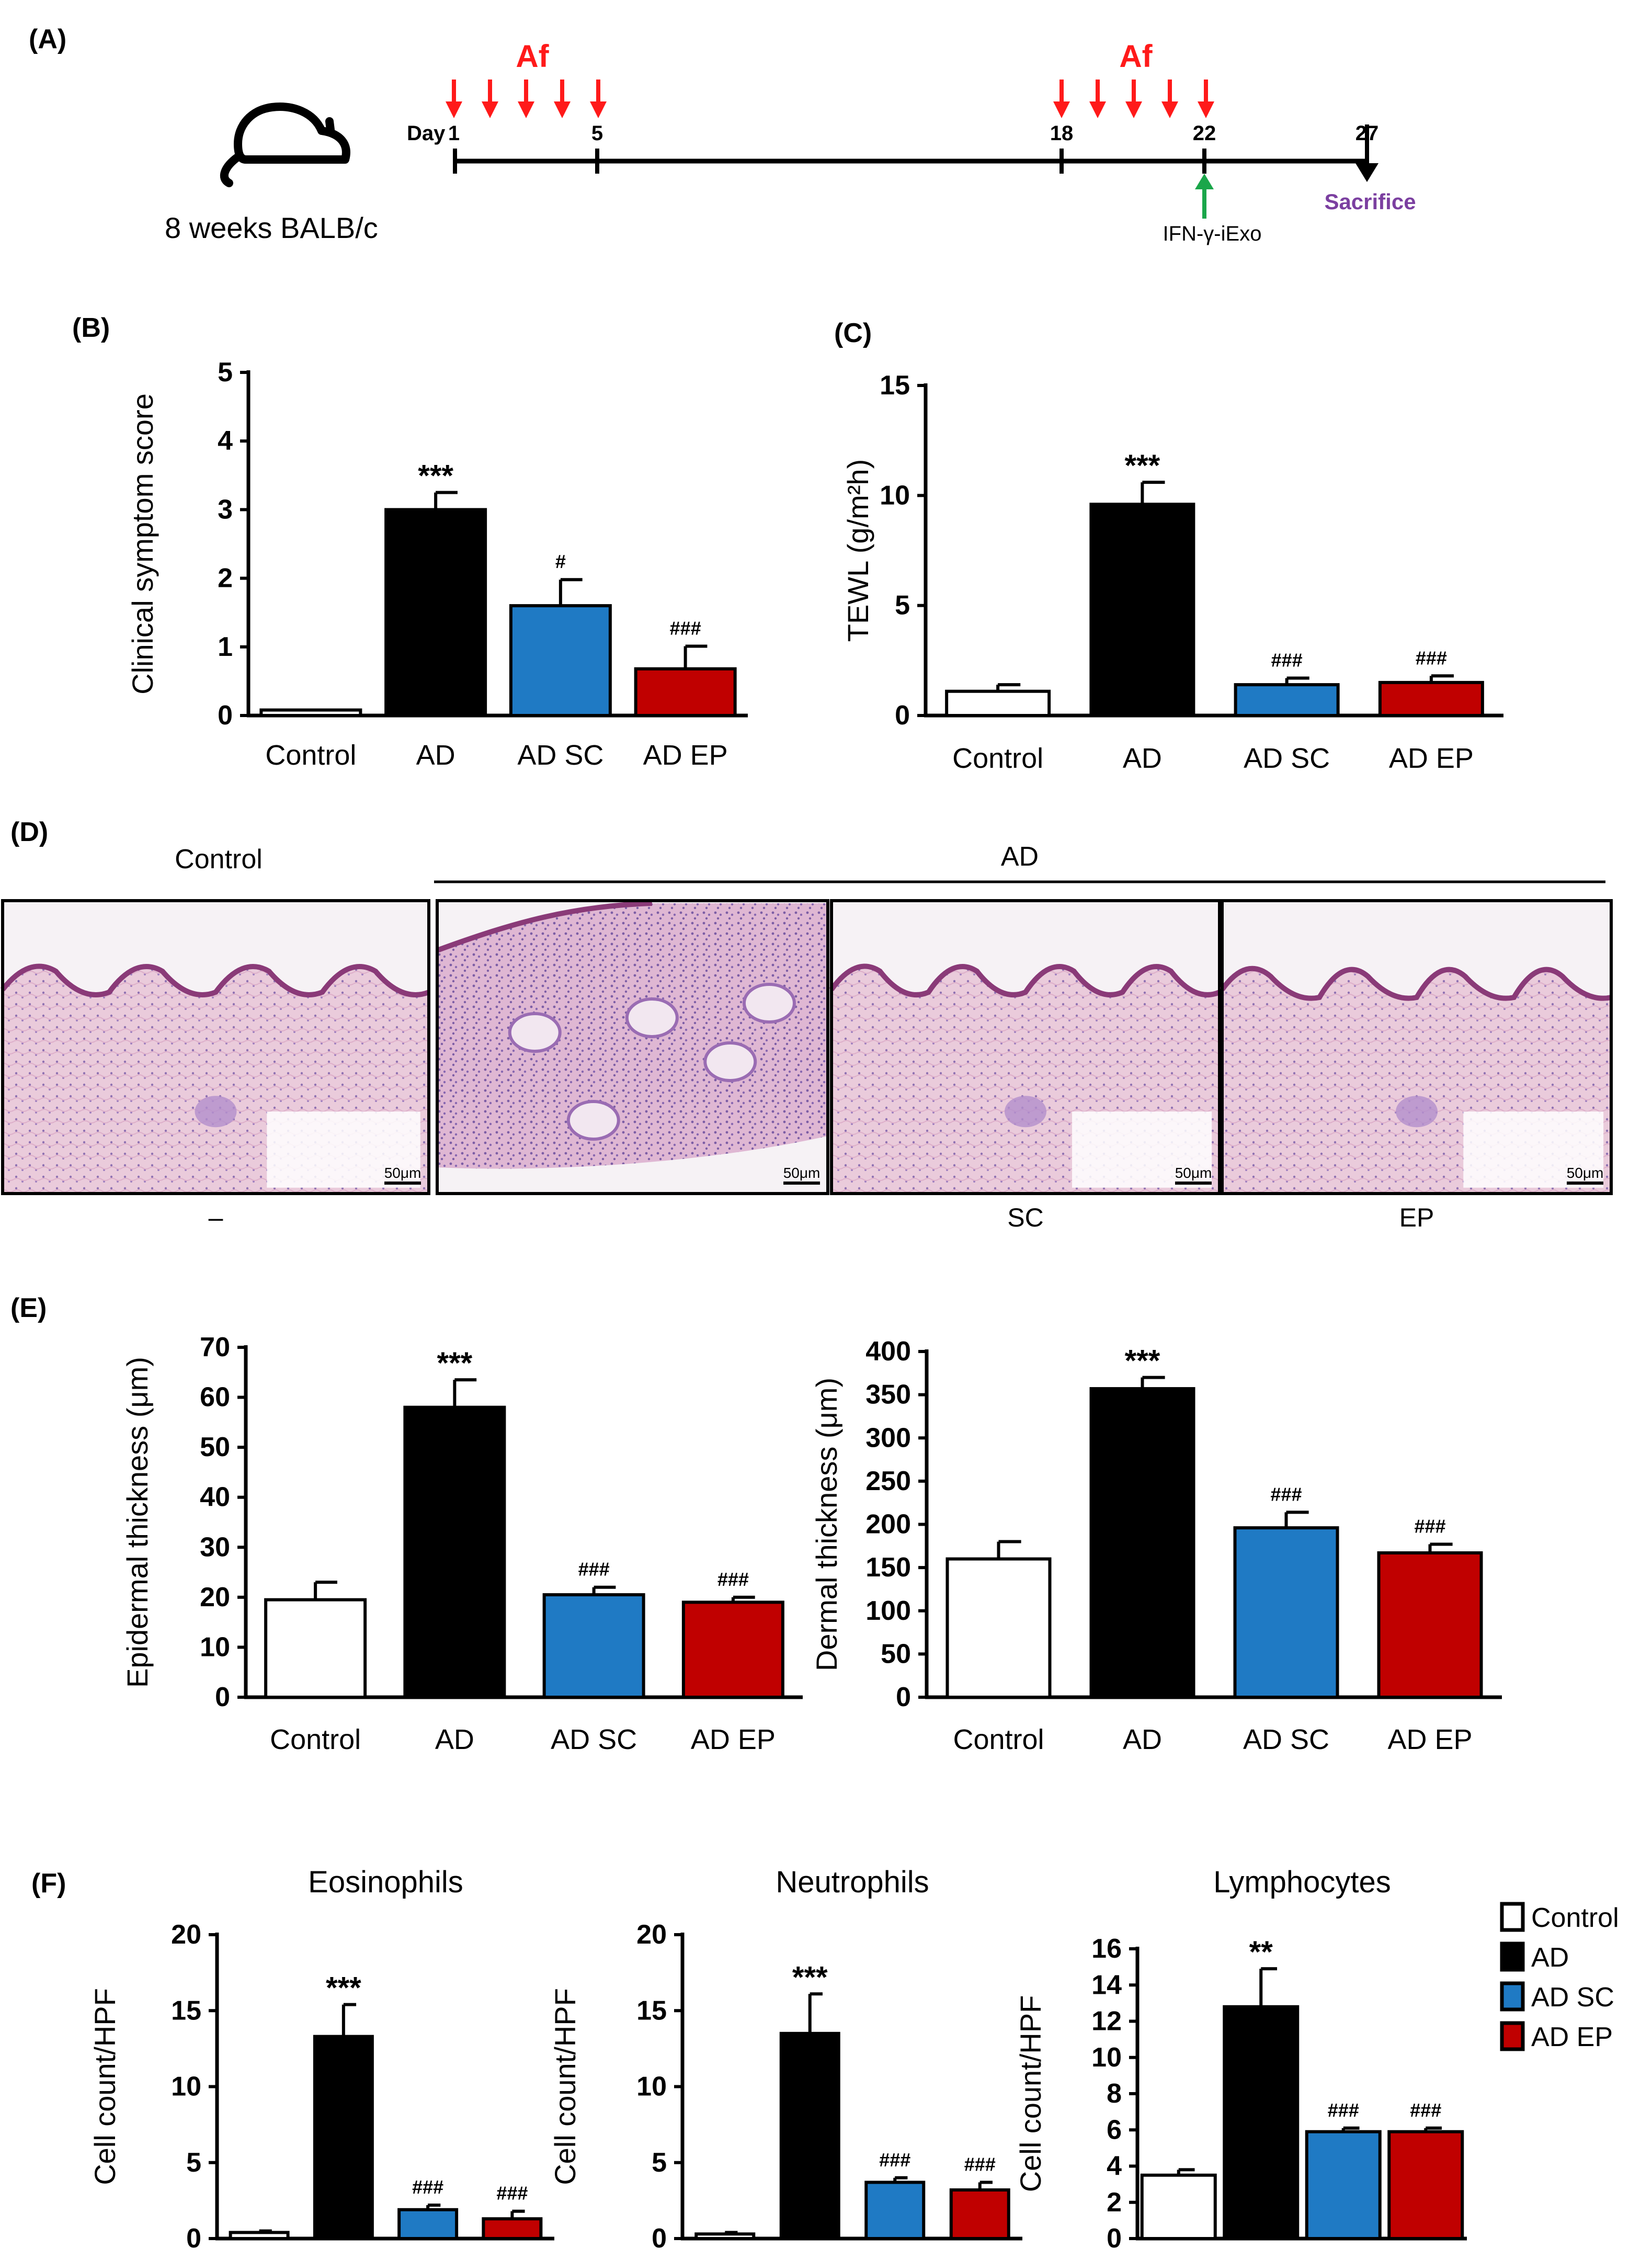 This screenshot has height=2260, width=1652. I want to click on y-axis-label: Epidermal thickness (μm), so click(137, 1522).